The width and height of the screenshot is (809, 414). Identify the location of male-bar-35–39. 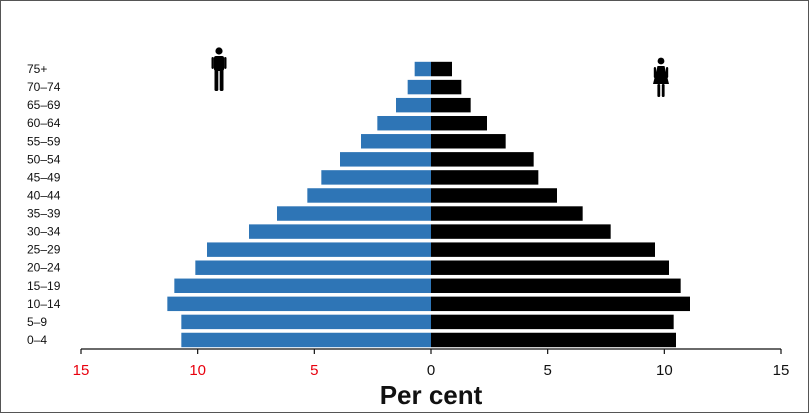
(354, 213).